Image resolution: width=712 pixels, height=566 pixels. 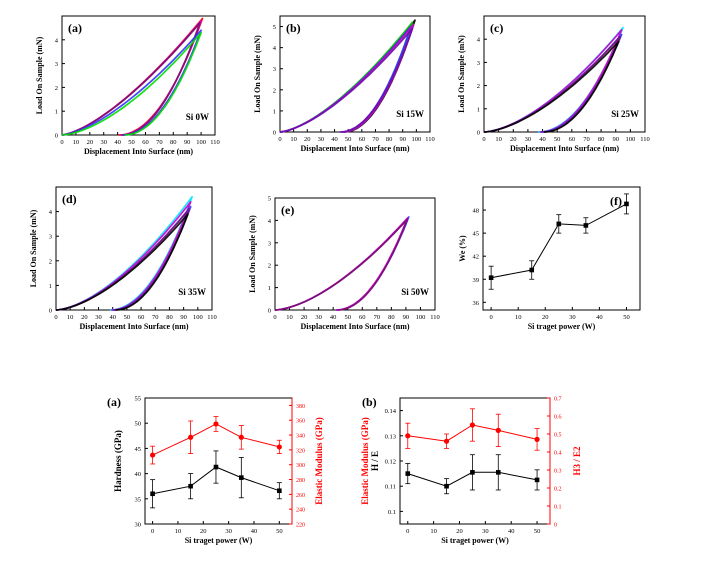 I want to click on y-right-tick-label: 300, so click(x=300, y=466).